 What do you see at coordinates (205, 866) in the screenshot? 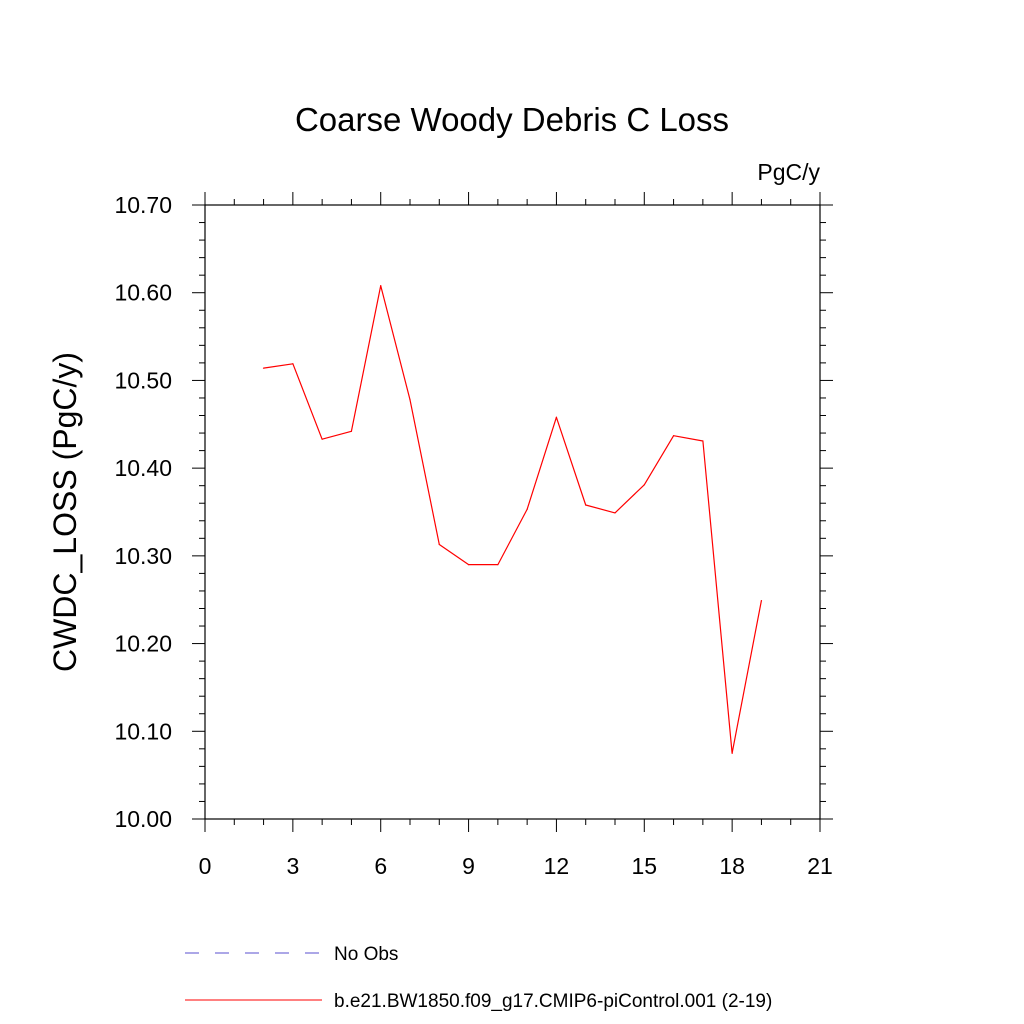
I see `x-tick-label: 0` at bounding box center [205, 866].